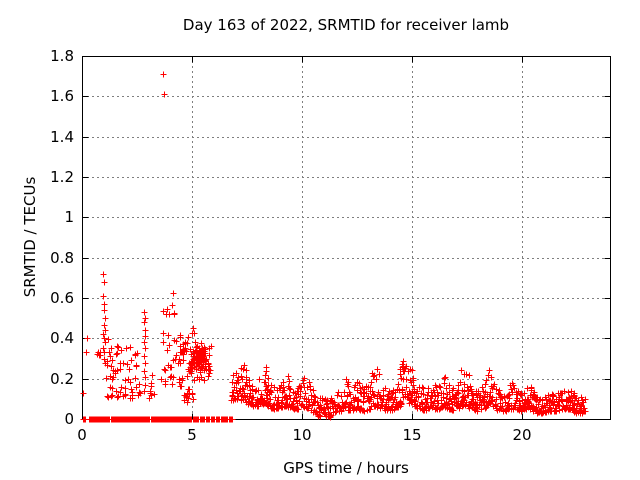  Describe the element at coordinates (522, 435) in the screenshot. I see `x-tick-label: 20` at that location.